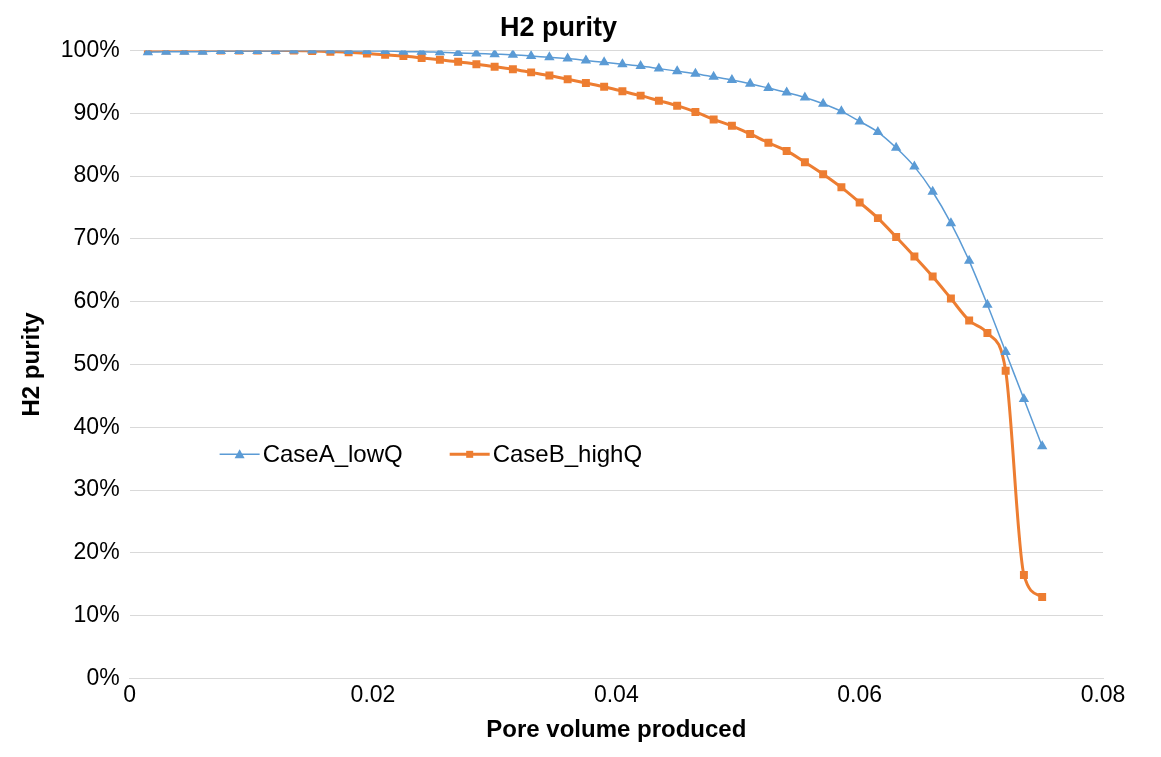 The image size is (1161, 757). Describe the element at coordinates (96, 614) in the screenshot. I see `y-tick-label: 10%` at that location.